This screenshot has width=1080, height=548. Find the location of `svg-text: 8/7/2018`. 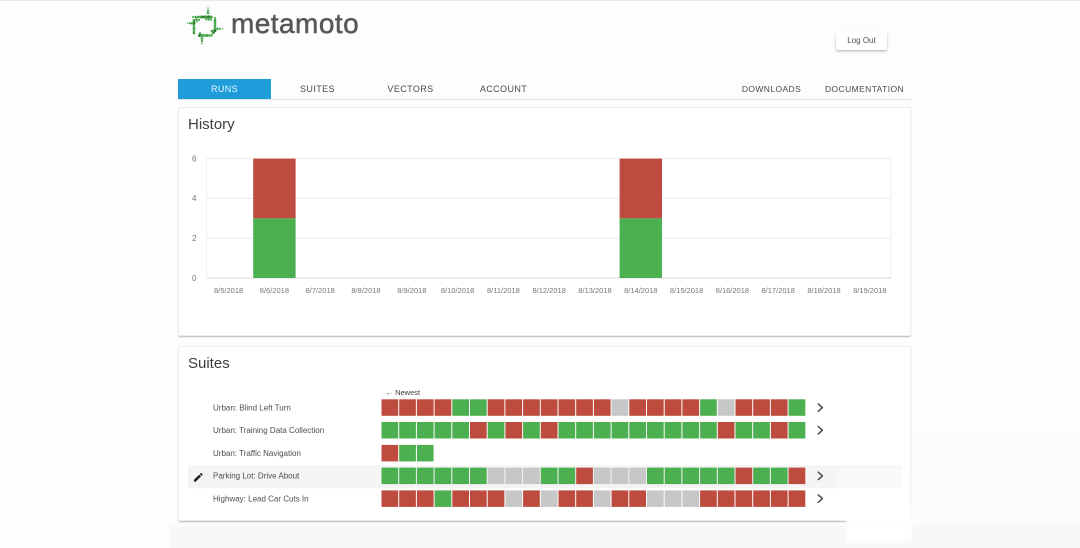

svg-text: 8/7/2018 is located at coordinates (320, 290).